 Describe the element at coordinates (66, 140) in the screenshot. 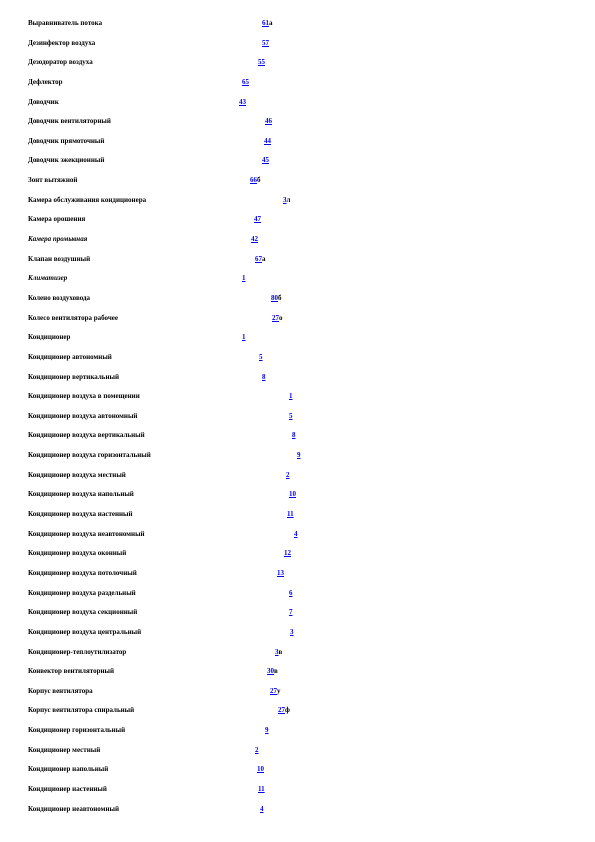

I see `index-term: Доводчик прямоточный` at that location.